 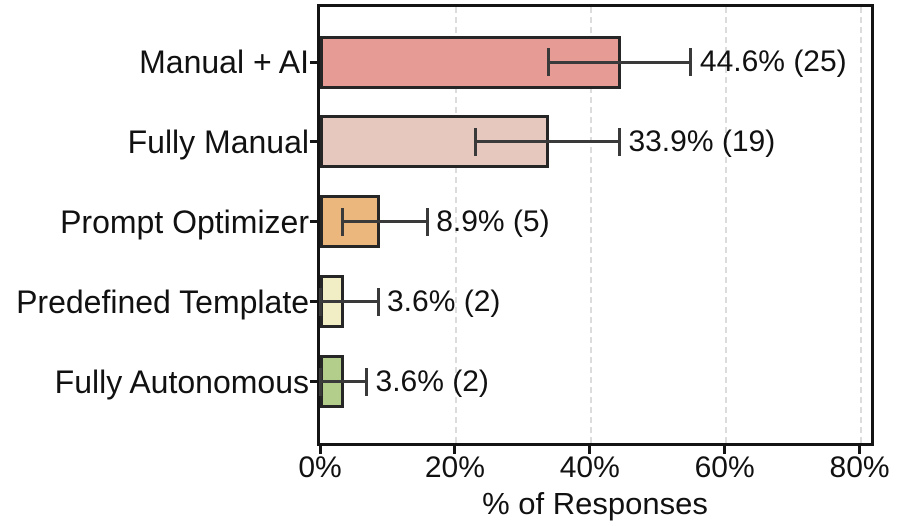 I want to click on value-label-manual-ai: 44.6% (25), so click(x=773, y=61).